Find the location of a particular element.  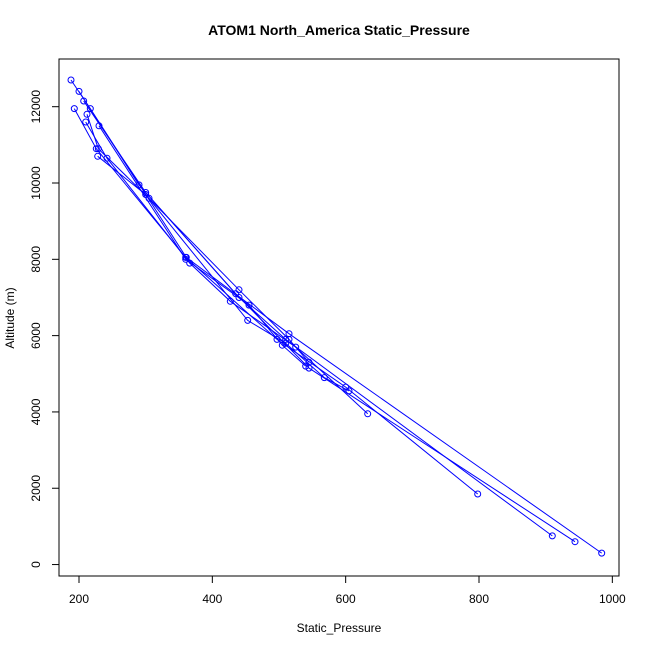

chart-title: ATOM1 North_America Static_Pressure is located at coordinates (339, 30).